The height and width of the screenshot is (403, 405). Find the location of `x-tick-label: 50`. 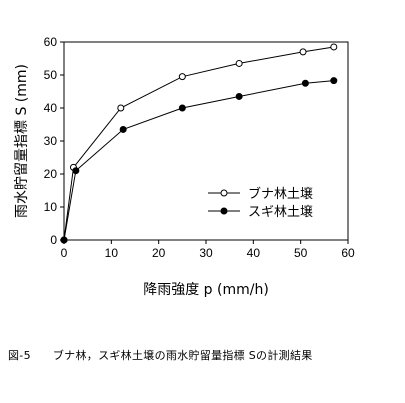

x-tick-label: 50 is located at coordinates (301, 253).